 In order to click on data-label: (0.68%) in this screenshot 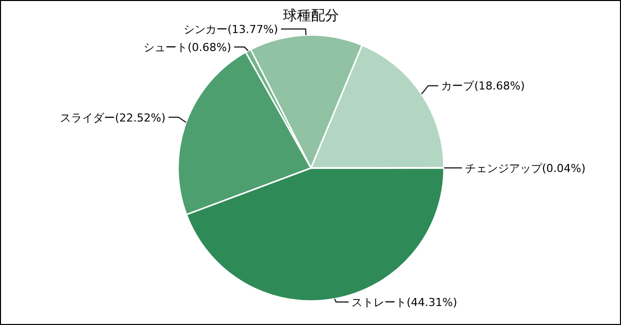, I will do `click(210, 47)`.